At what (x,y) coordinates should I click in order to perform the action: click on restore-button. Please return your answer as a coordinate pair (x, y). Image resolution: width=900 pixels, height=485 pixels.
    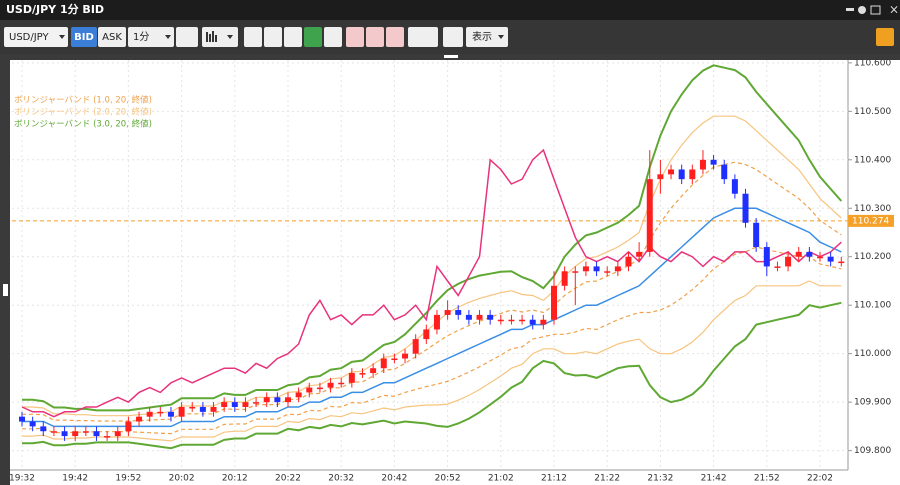
    Looking at the image, I should click on (875, 10).